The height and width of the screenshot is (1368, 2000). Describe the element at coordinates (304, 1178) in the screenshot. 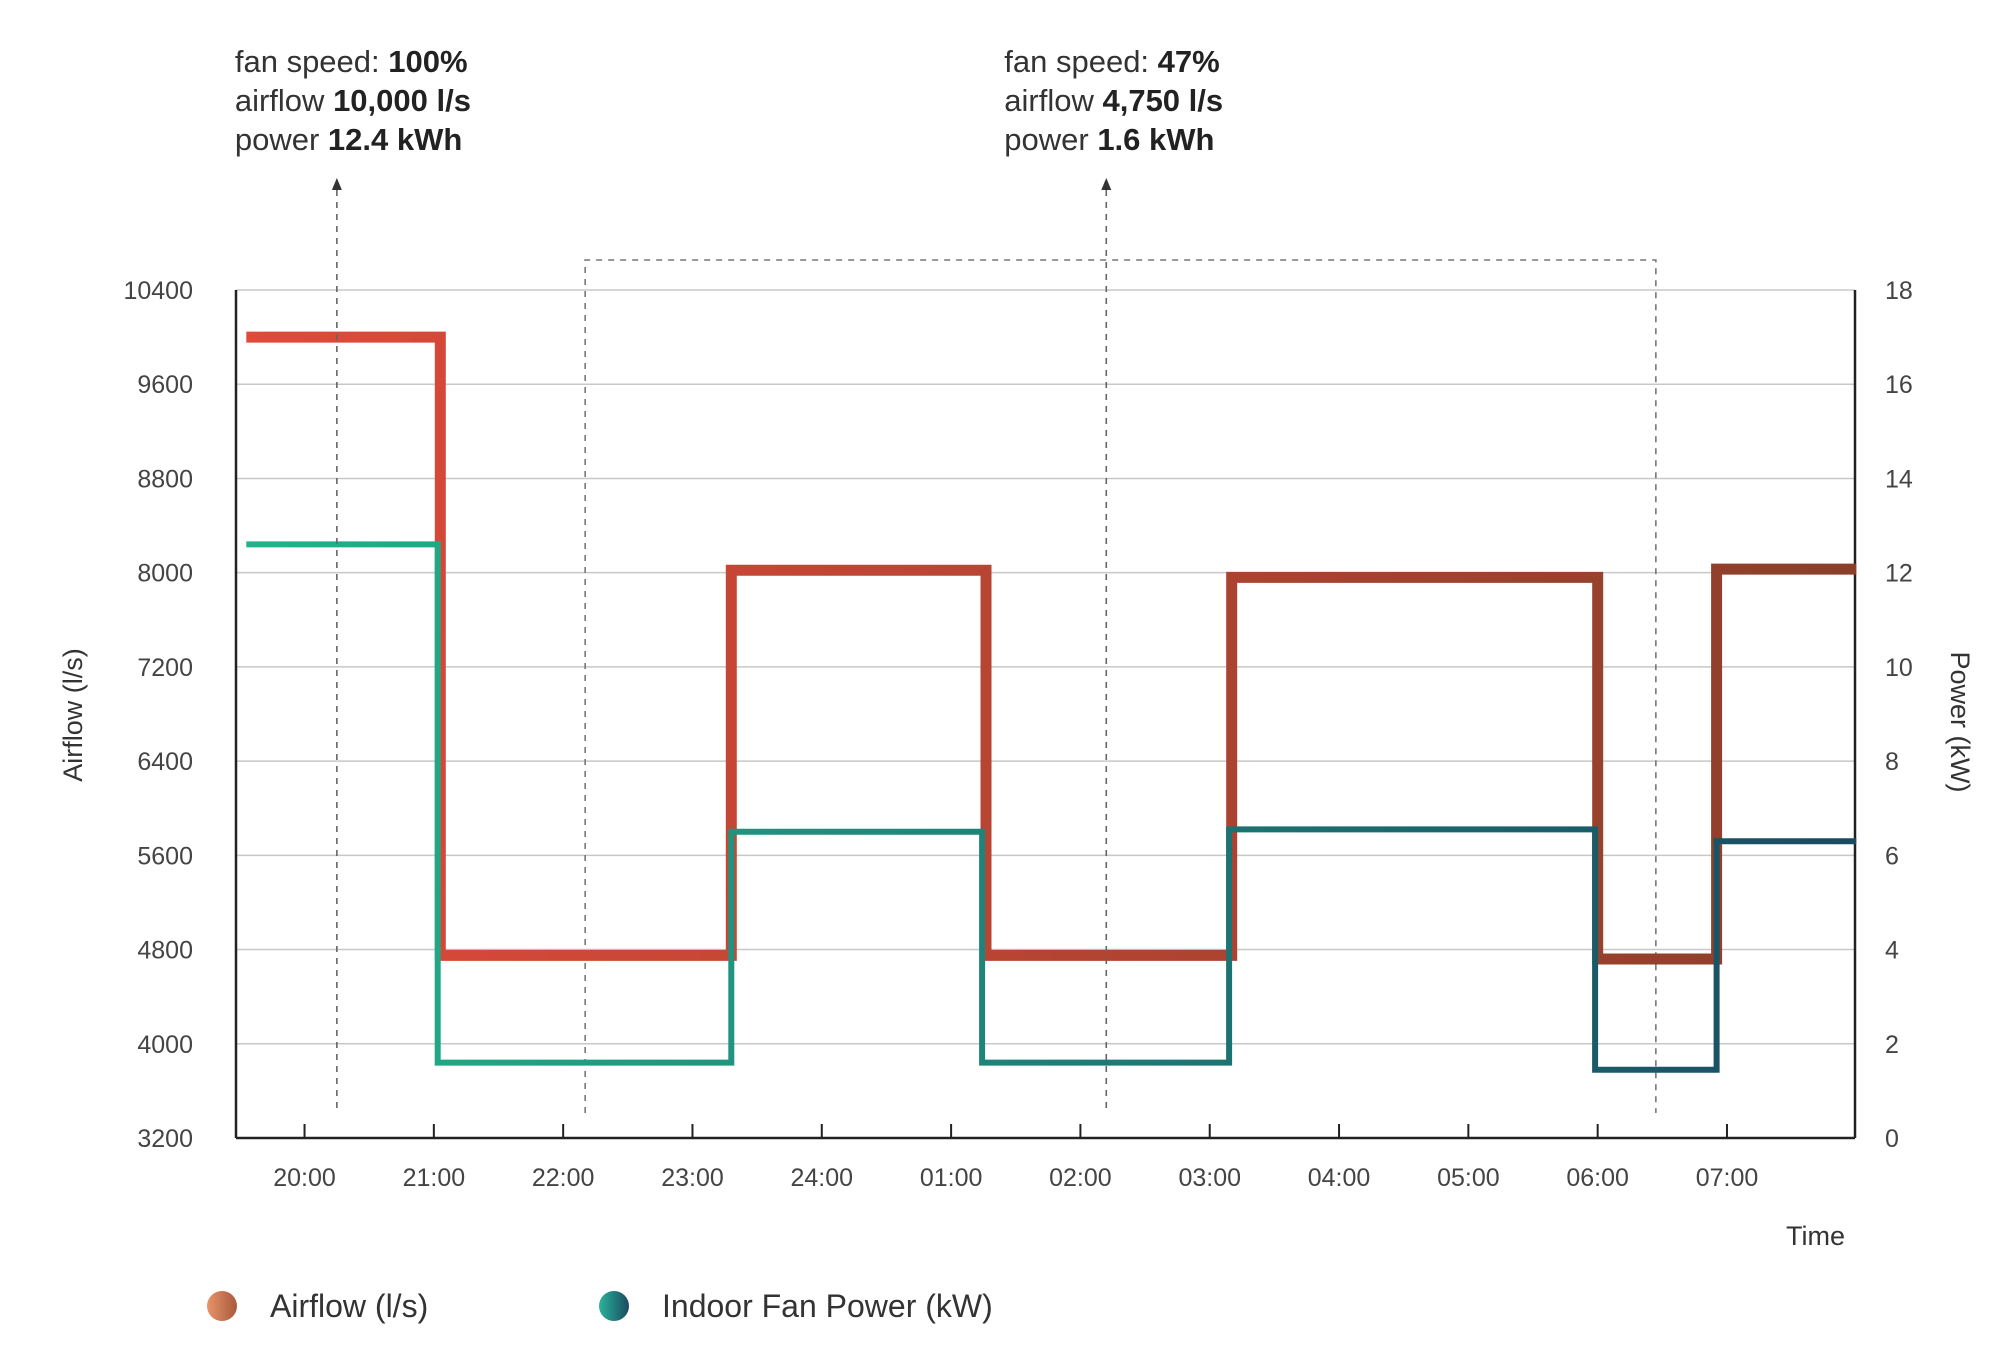

I see `x-tick-label: 20:00` at that location.